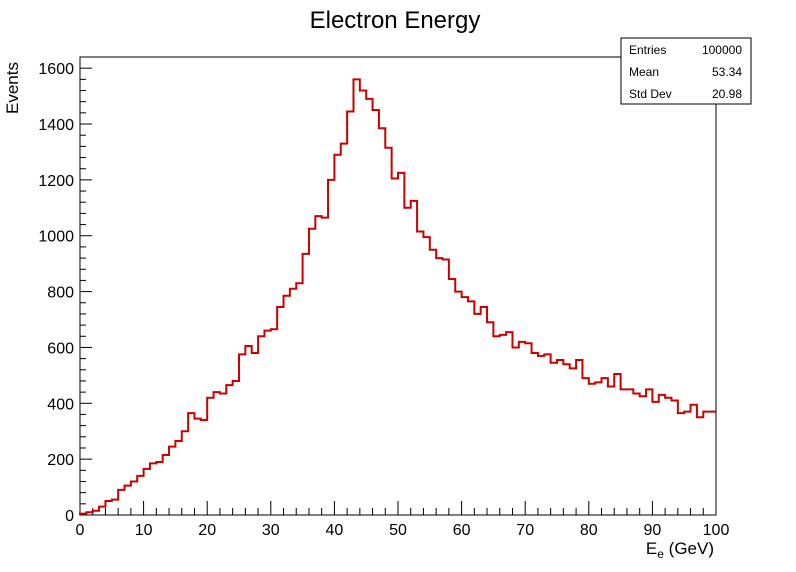 The image size is (796, 572). I want to click on stats-stddev-label: Std Dev, so click(650, 94).